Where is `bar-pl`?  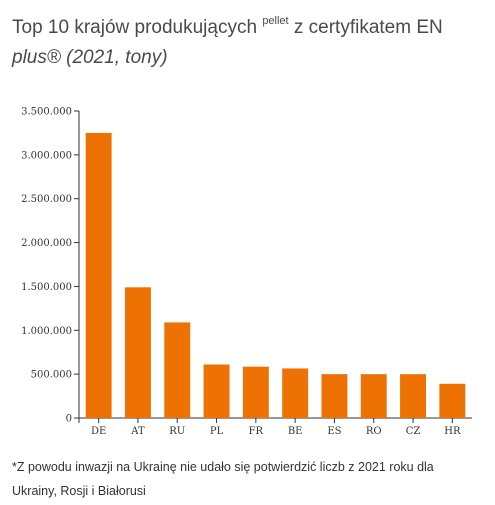
bar-pl is located at coordinates (216, 391).